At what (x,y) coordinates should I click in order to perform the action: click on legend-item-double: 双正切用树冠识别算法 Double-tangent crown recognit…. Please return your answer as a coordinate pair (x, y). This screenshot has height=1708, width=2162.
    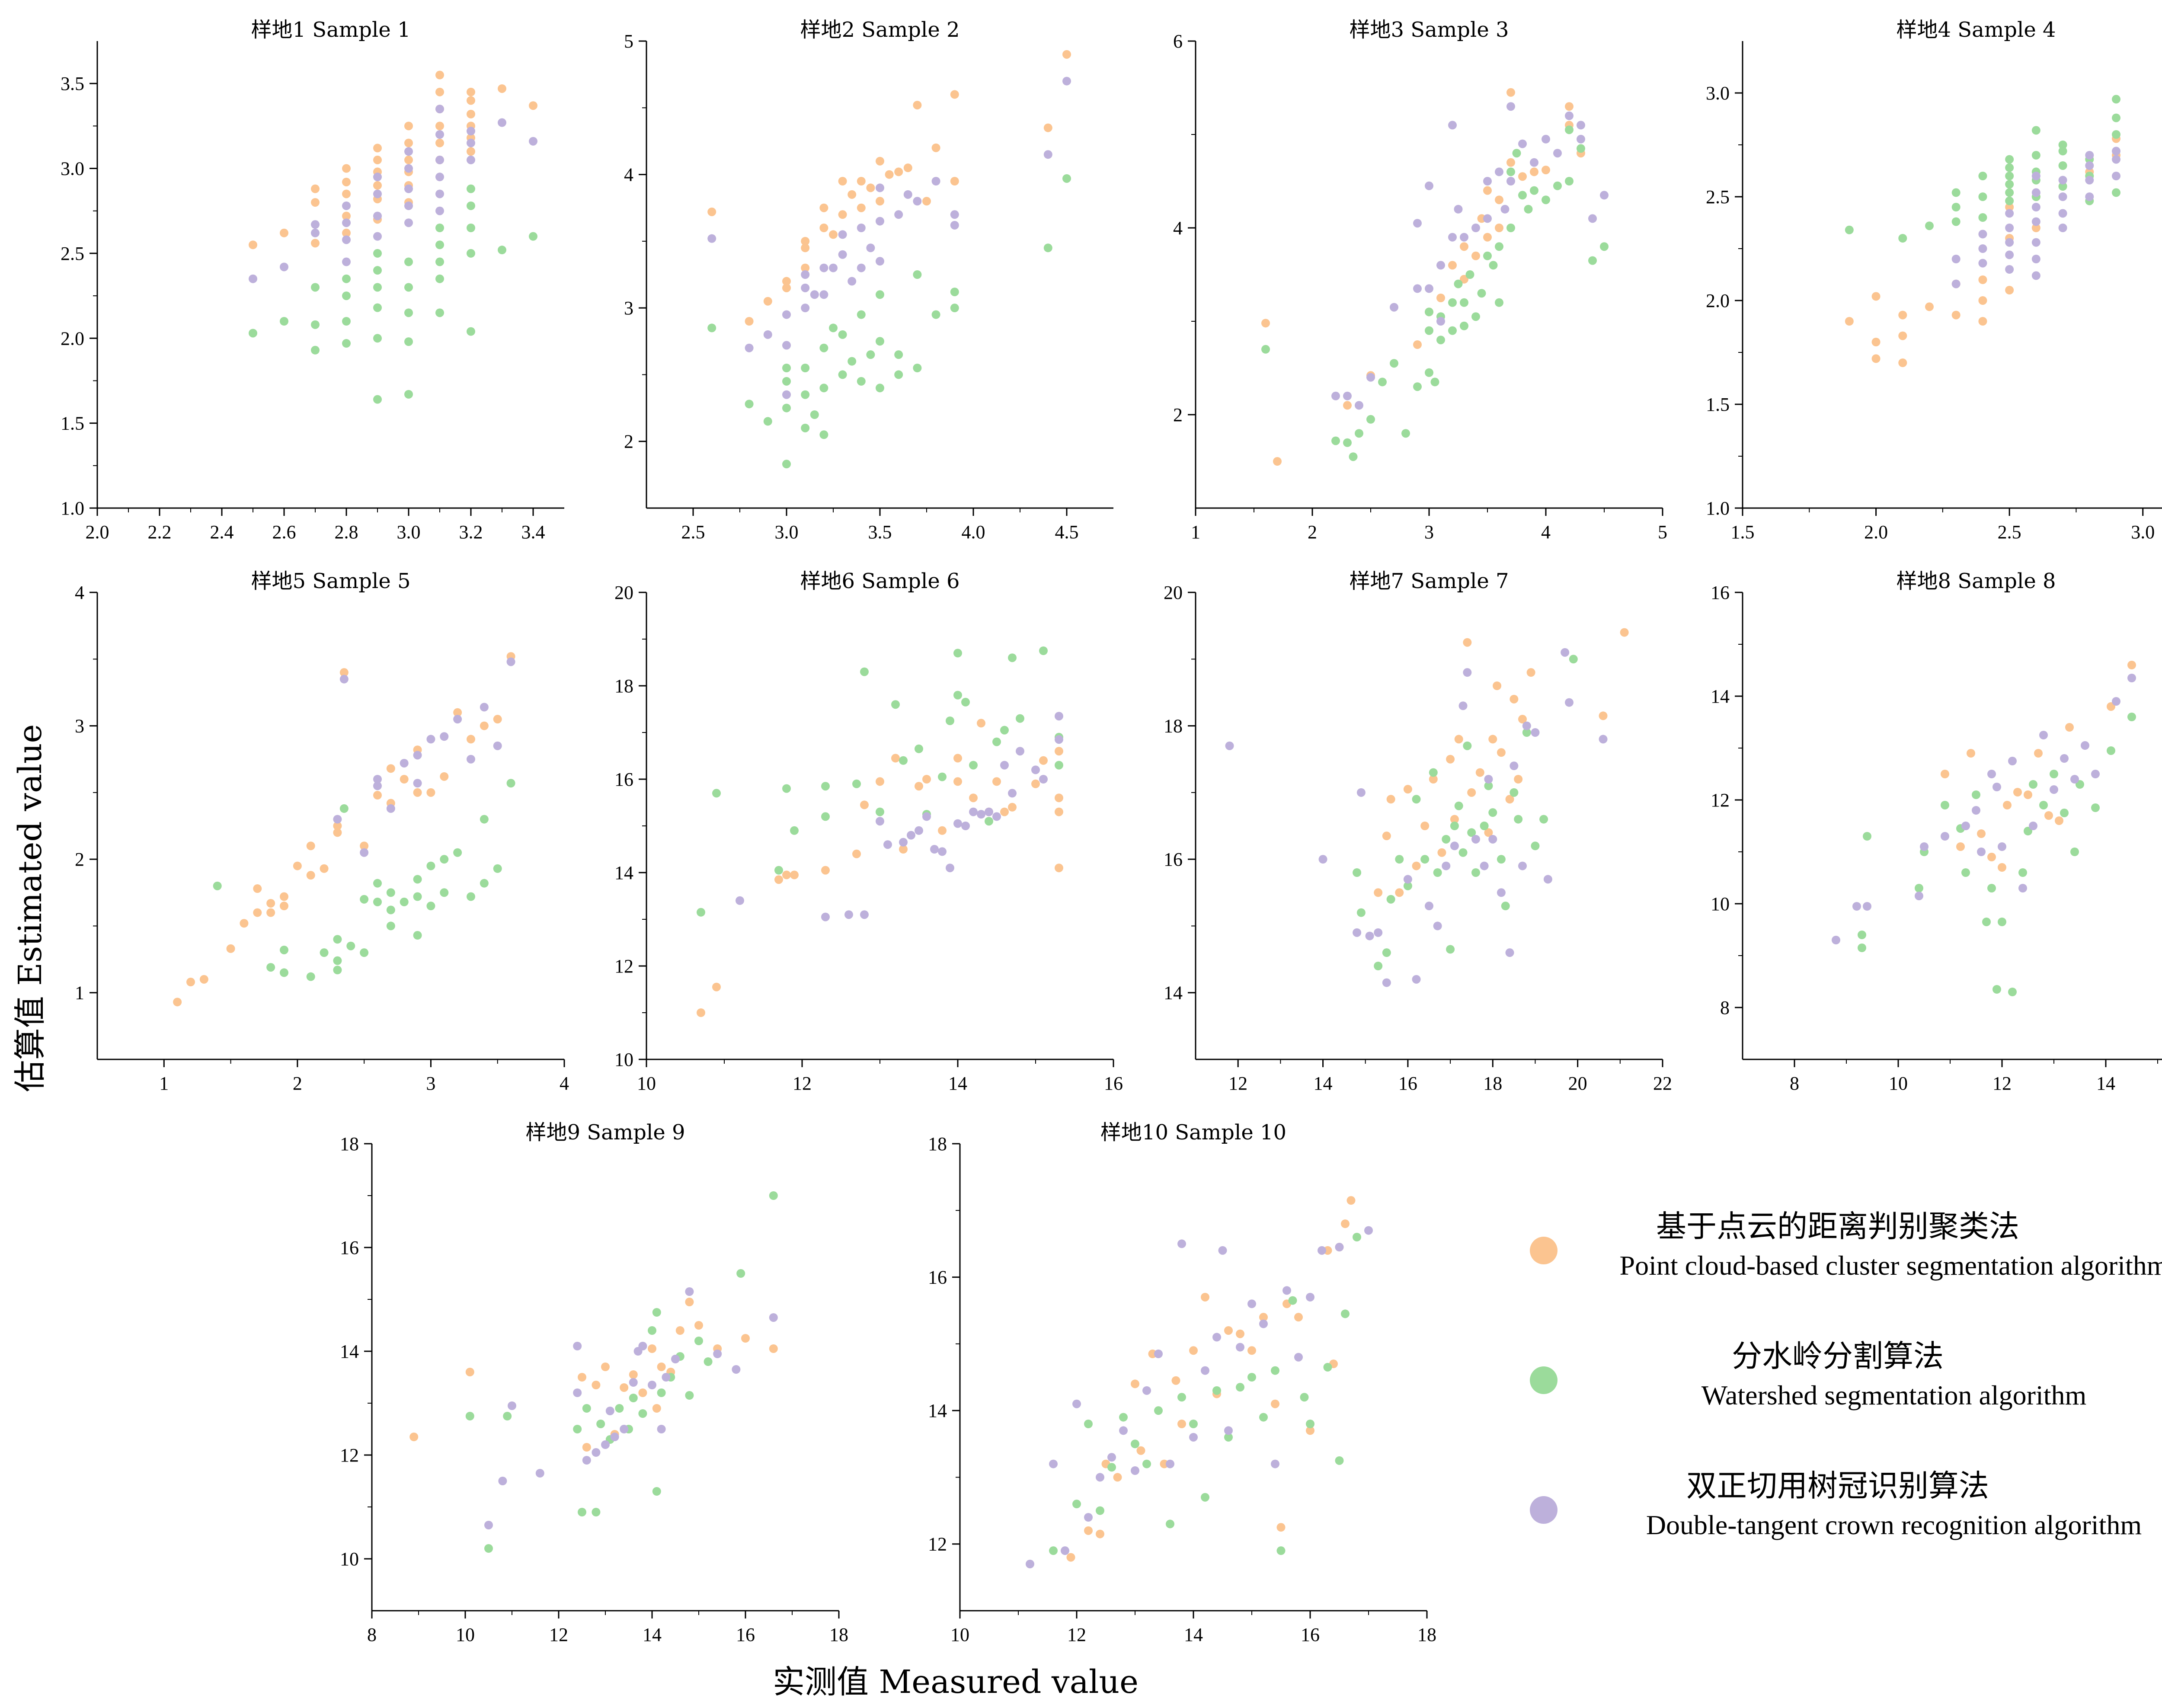
    Looking at the image, I should click on (1838, 1526).